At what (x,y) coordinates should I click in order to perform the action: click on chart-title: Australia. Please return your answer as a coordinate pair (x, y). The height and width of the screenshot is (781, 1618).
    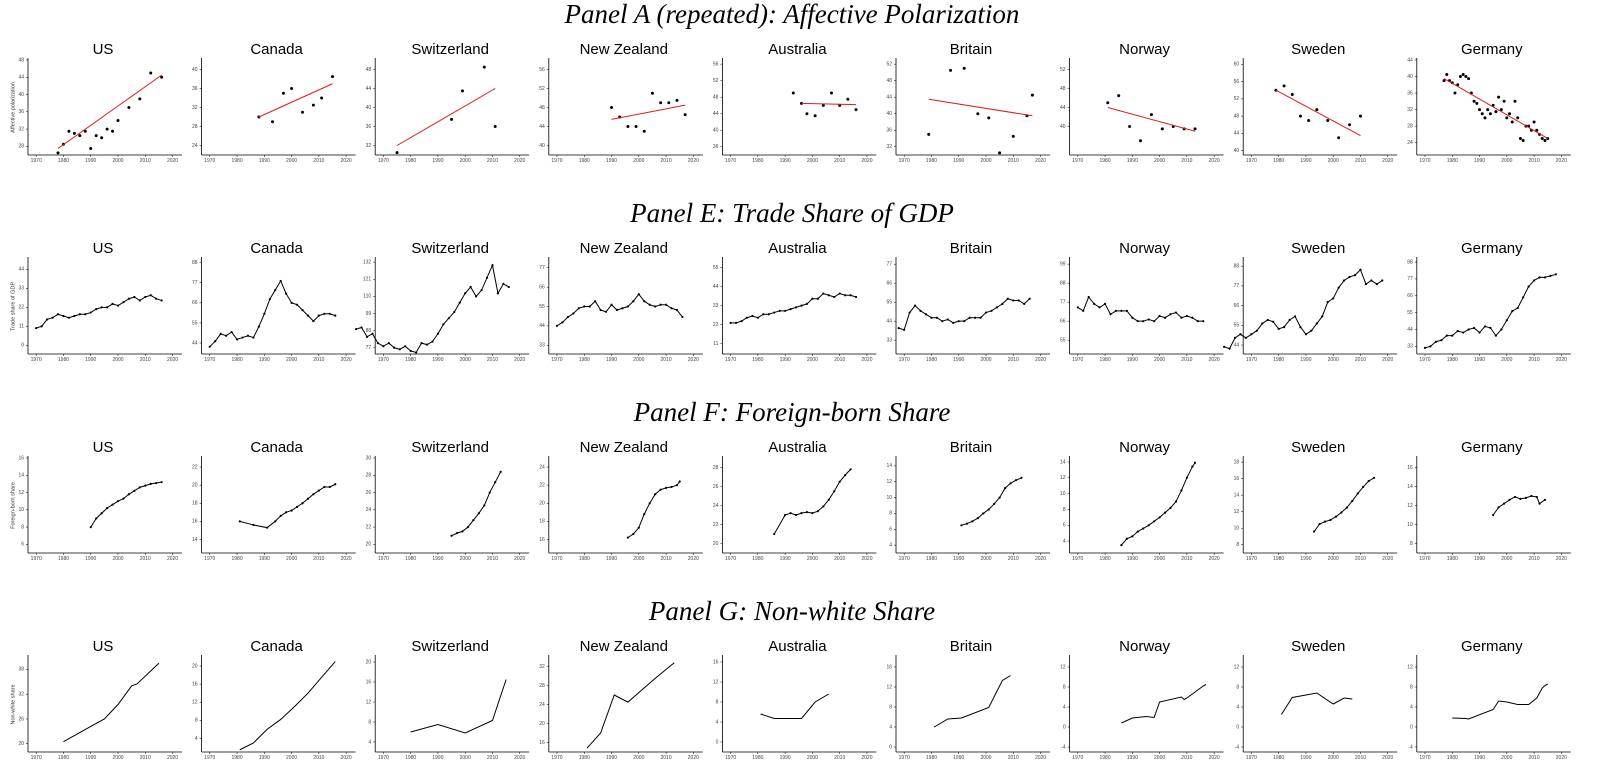
    Looking at the image, I should click on (797, 447).